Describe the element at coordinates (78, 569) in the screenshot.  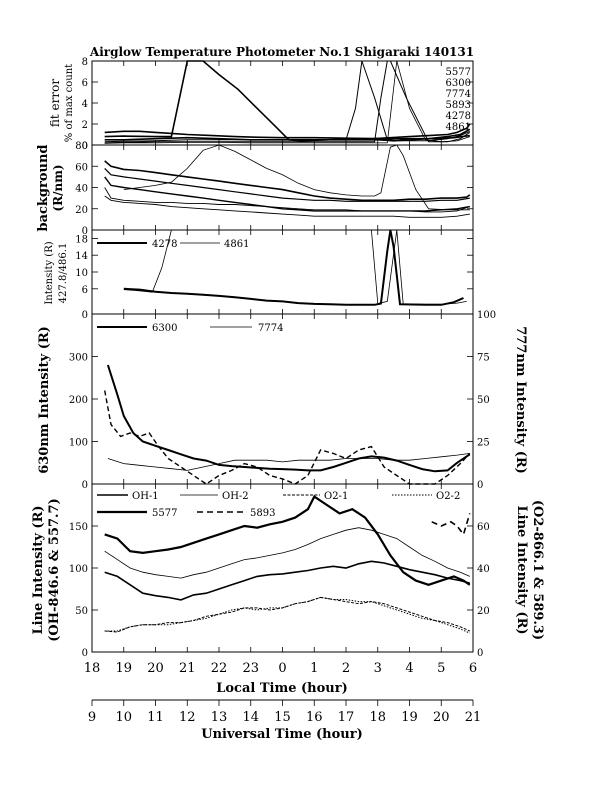
I see `y-tick-label-line-intensity-oh-o2-2: 100` at that location.